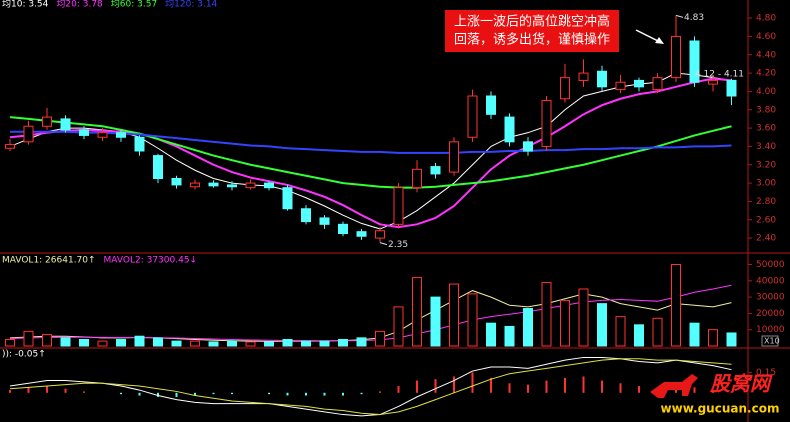  What do you see at coordinates (770, 330) in the screenshot?
I see `y-tick-label: 10000` at bounding box center [770, 330].